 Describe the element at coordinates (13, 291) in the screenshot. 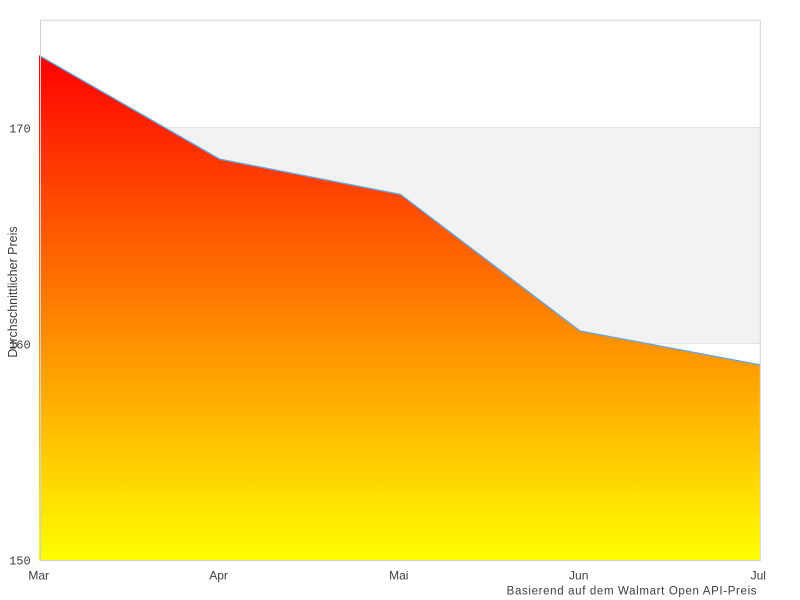

I see `svg-text: Durchschnittlicher Preis` at that location.